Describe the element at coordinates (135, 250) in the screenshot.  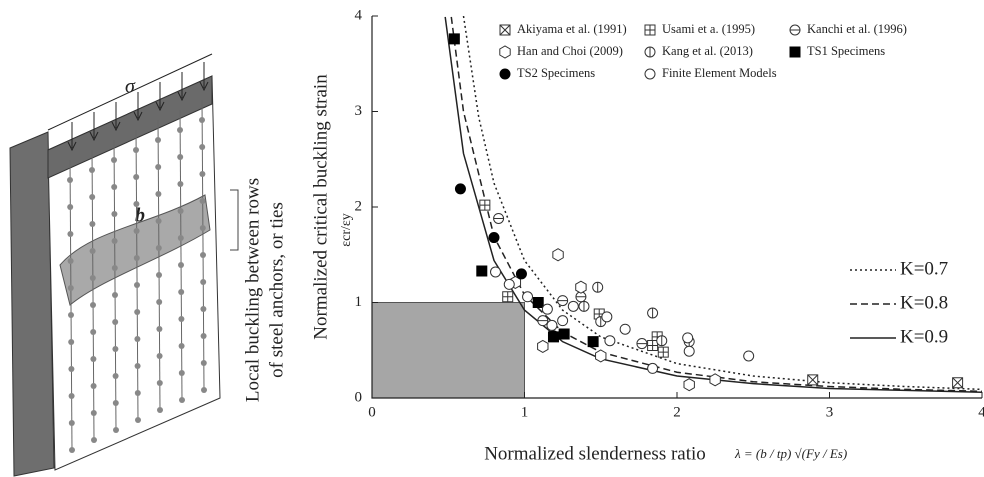
I see `buckle-wave` at that location.